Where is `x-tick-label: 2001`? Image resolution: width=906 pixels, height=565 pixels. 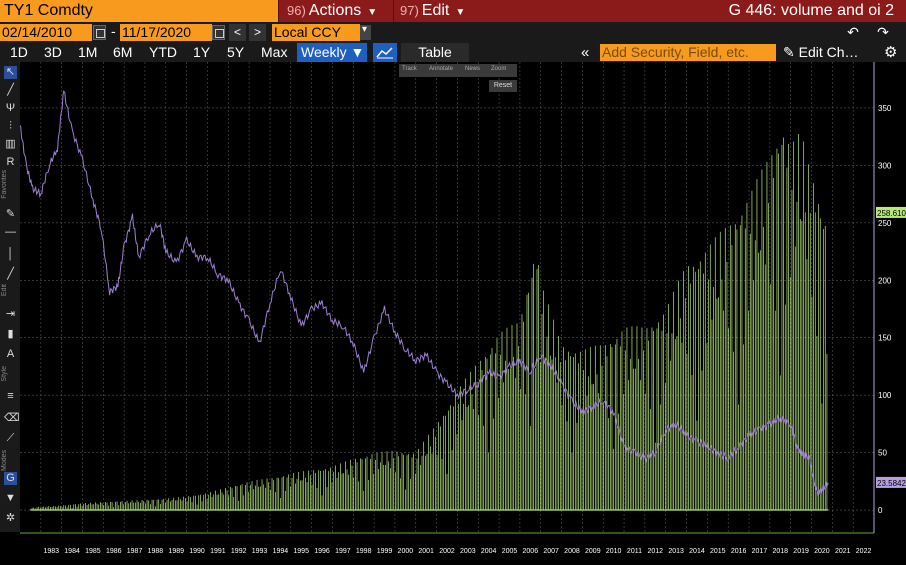
x-tick-label: 2001 is located at coordinates (426, 551).